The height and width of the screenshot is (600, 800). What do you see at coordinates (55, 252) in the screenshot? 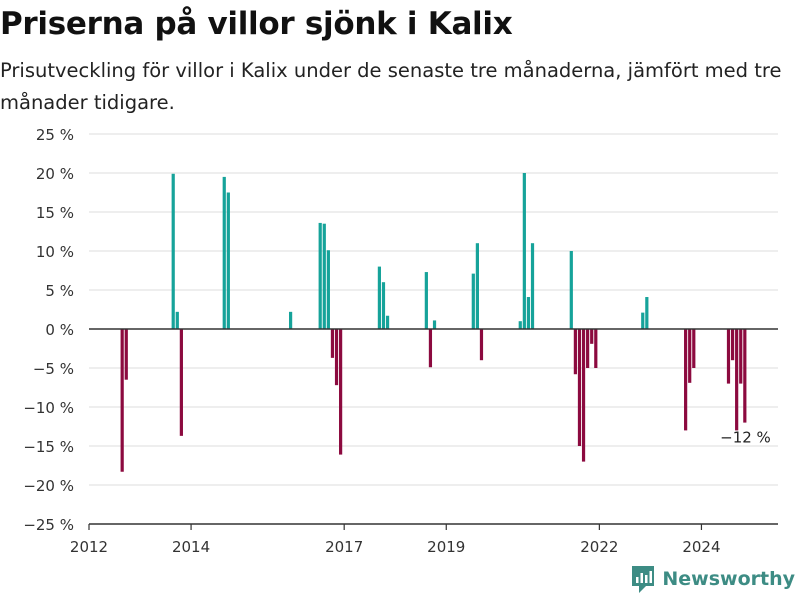
I see `y-tick-label: 10 %` at bounding box center [55, 252].